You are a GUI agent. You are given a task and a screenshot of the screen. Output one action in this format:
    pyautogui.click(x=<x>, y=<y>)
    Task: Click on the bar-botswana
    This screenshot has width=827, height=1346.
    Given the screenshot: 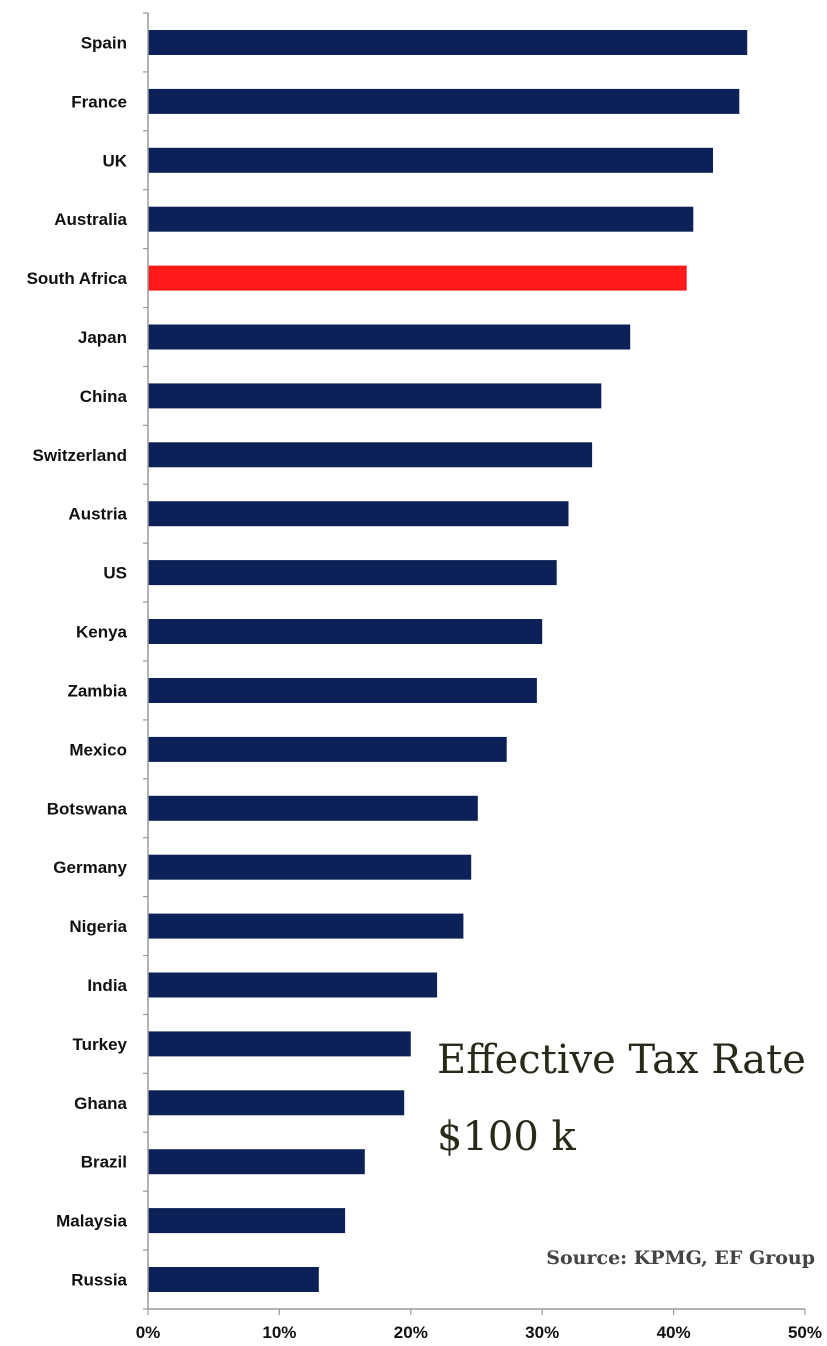 What is the action you would take?
    pyautogui.click(x=313, y=808)
    